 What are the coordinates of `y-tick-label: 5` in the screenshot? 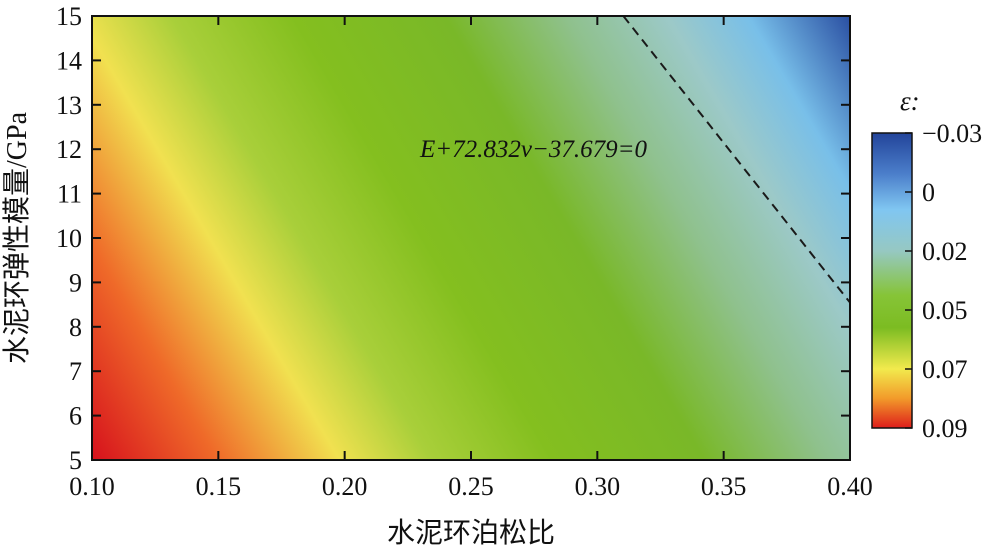 It's located at (75, 460).